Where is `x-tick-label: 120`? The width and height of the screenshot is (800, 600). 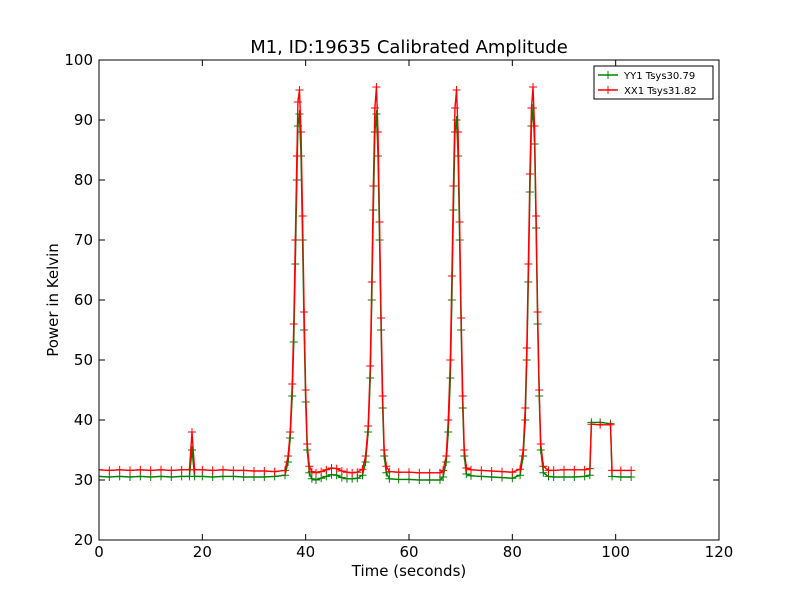
x-tick-label: 120 is located at coordinates (719, 552).